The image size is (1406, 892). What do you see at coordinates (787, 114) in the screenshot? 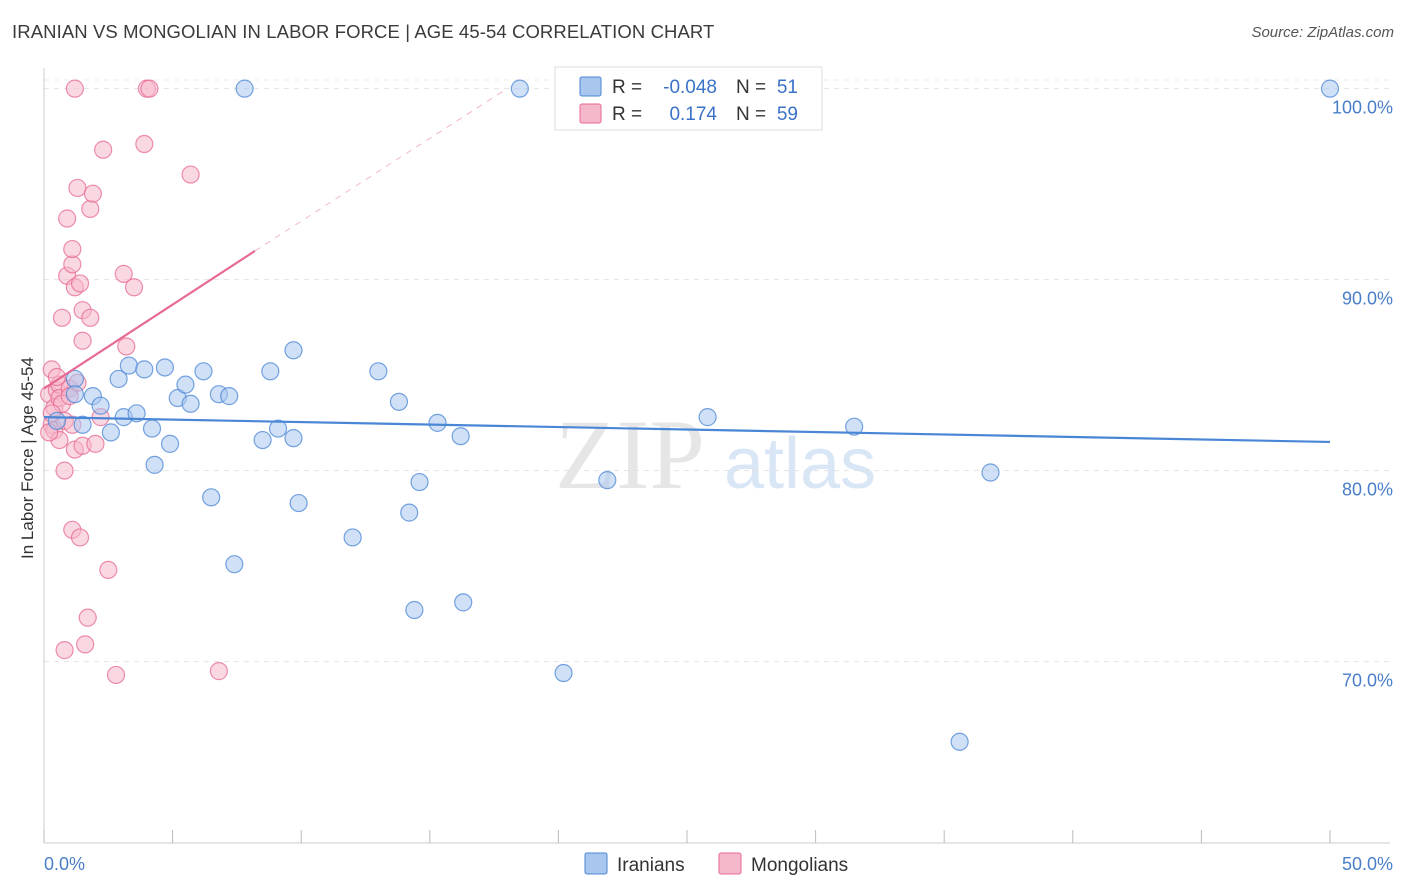
I see `legend-n-value-2: 59` at bounding box center [787, 114].